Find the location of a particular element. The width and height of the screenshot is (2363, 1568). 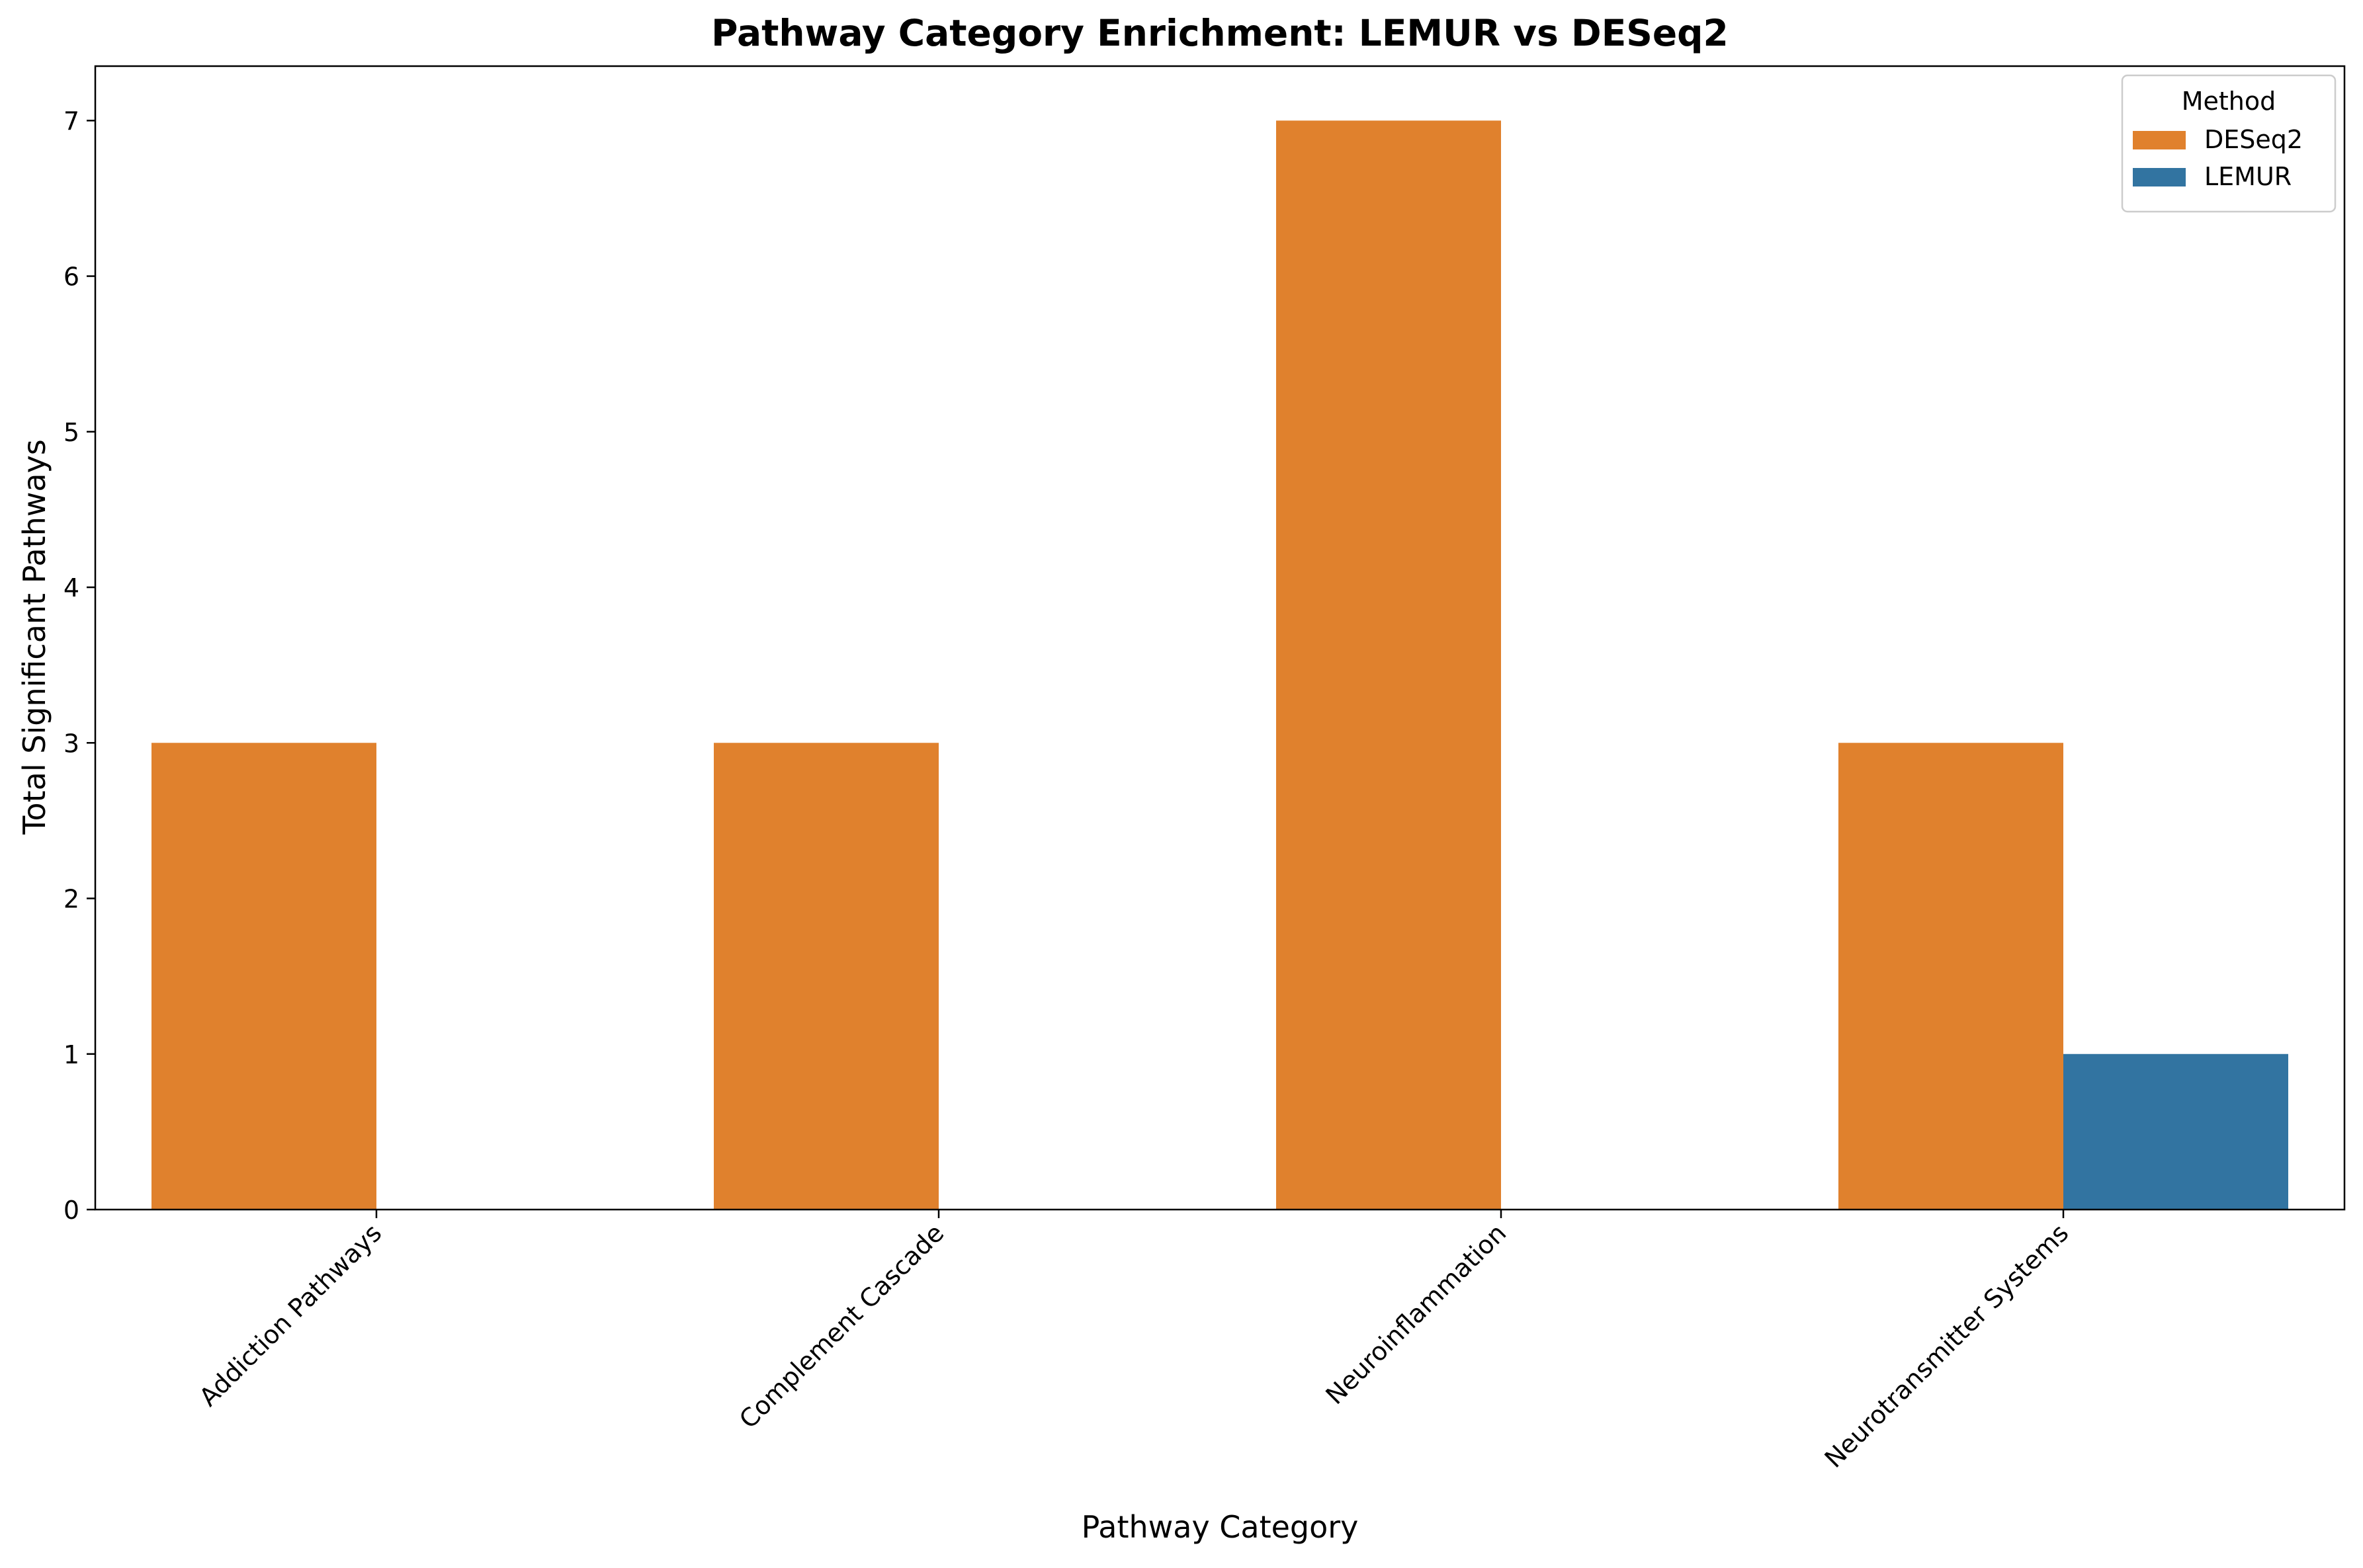

legend-label-deseq2: DESeq2 is located at coordinates (2253, 139).